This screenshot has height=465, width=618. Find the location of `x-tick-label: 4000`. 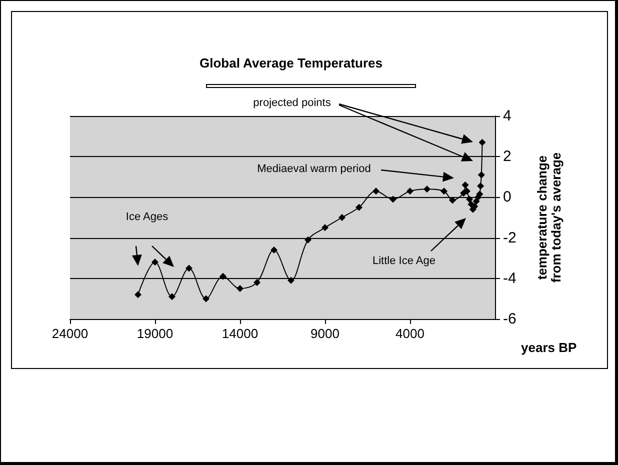

x-tick-label: 4000 is located at coordinates (410, 333).